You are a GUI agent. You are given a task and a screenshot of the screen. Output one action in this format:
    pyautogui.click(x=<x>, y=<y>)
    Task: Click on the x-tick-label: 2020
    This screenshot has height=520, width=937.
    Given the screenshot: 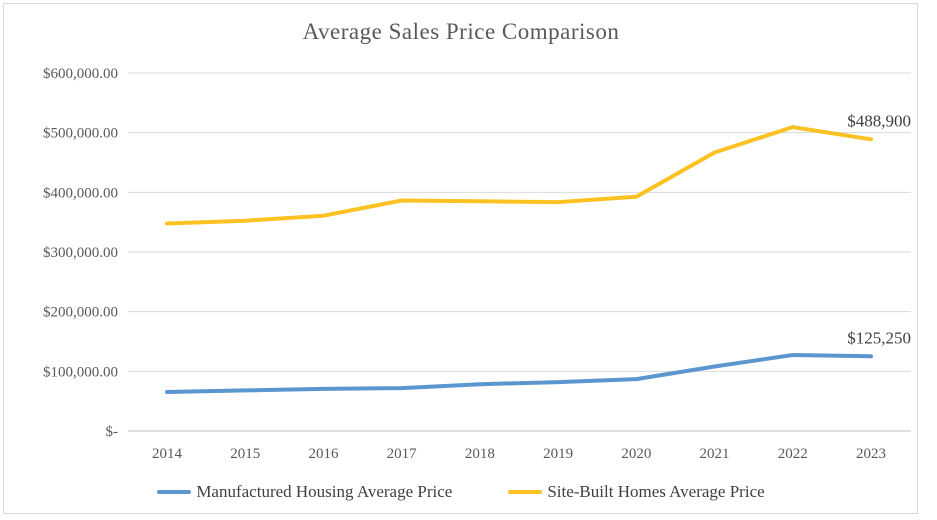 What is the action you would take?
    pyautogui.click(x=636, y=454)
    